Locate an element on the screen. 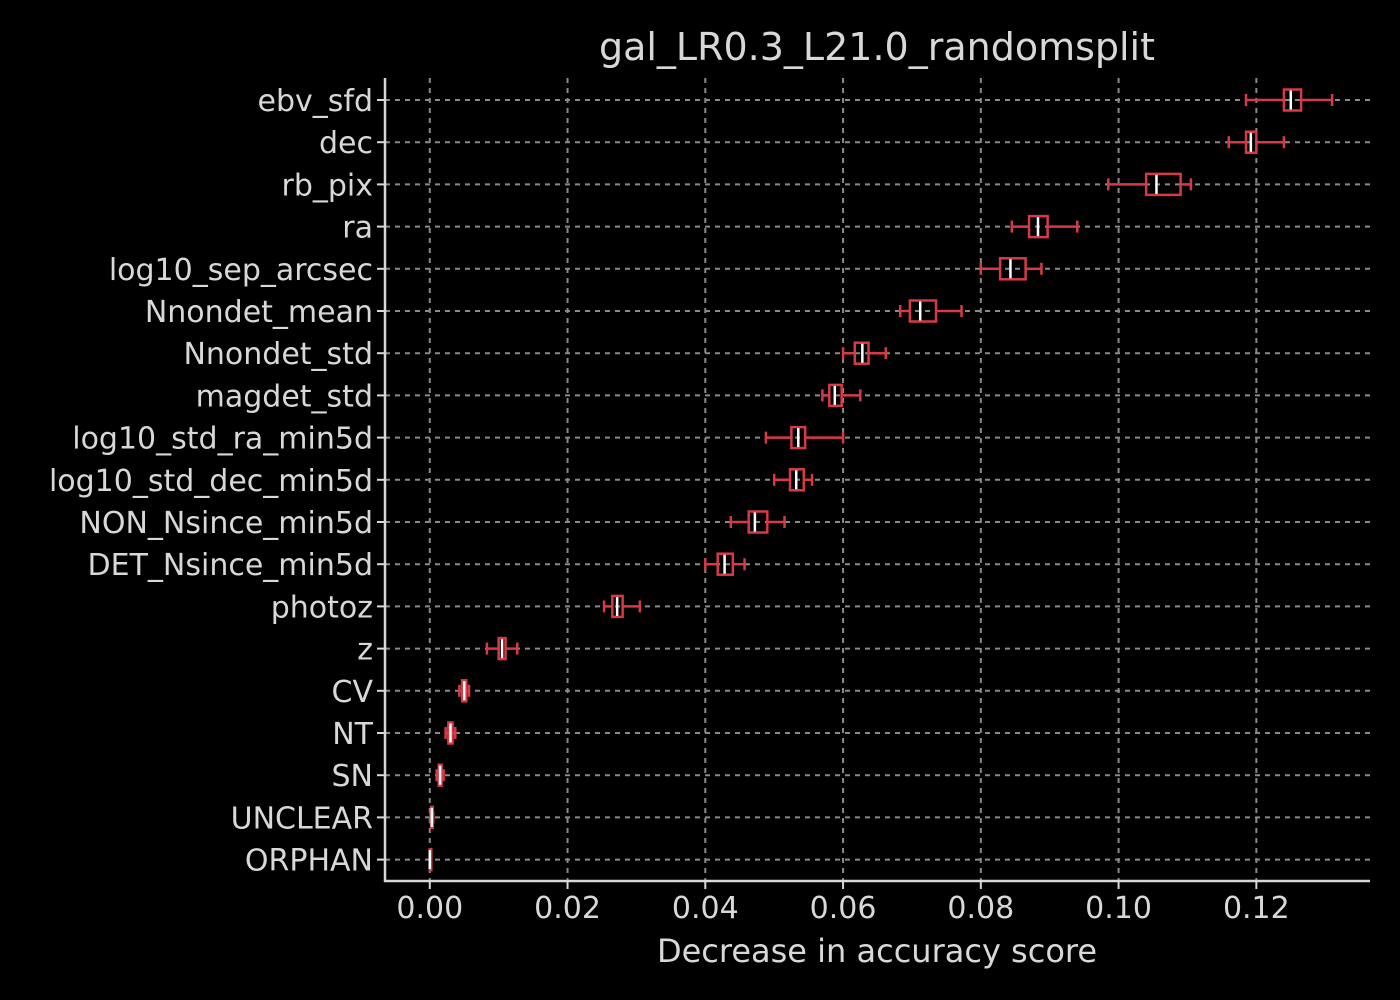 The image size is (1400, 1000). y-tick-label-ebv_sfd: ebv_sfd is located at coordinates (316, 101).